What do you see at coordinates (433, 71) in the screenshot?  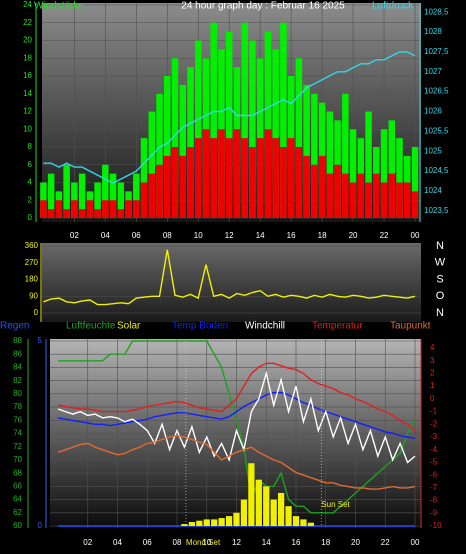 I see `y2-tick-label: 1027` at bounding box center [433, 71].